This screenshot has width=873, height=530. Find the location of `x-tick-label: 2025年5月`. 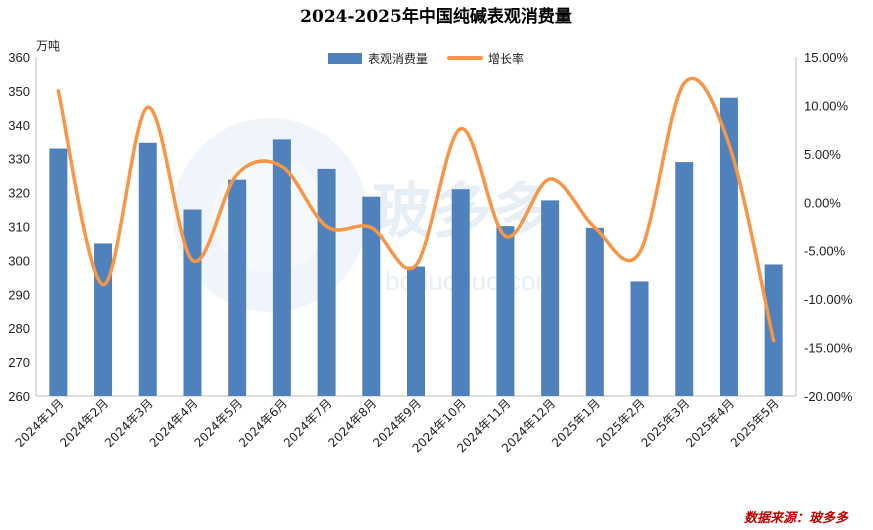

x-tick-label: 2025年5月 is located at coordinates (755, 423).